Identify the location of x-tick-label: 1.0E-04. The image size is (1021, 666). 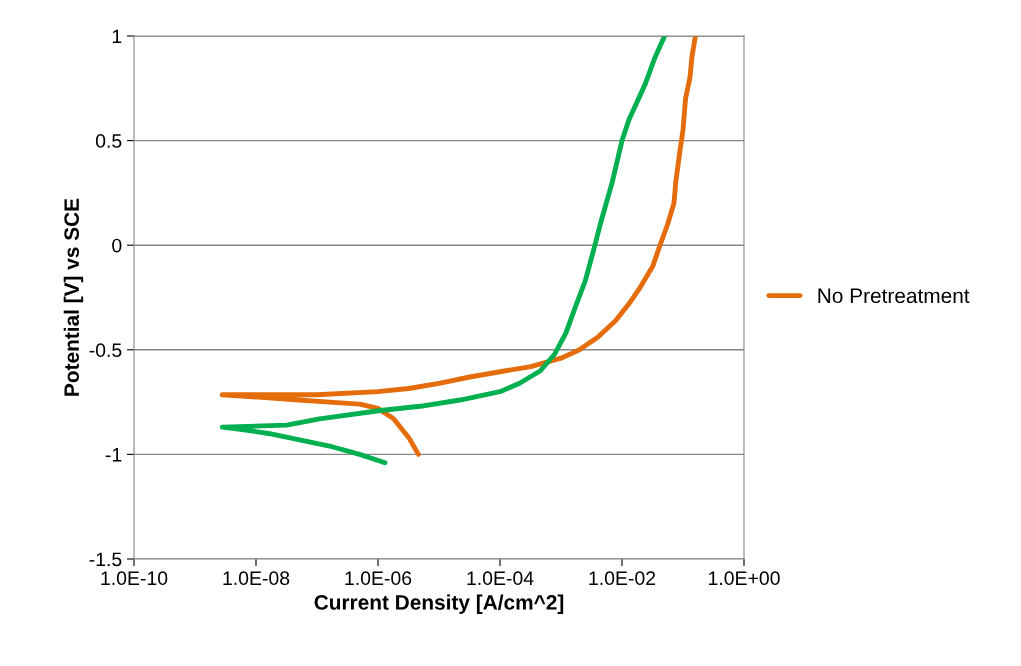
(500, 578).